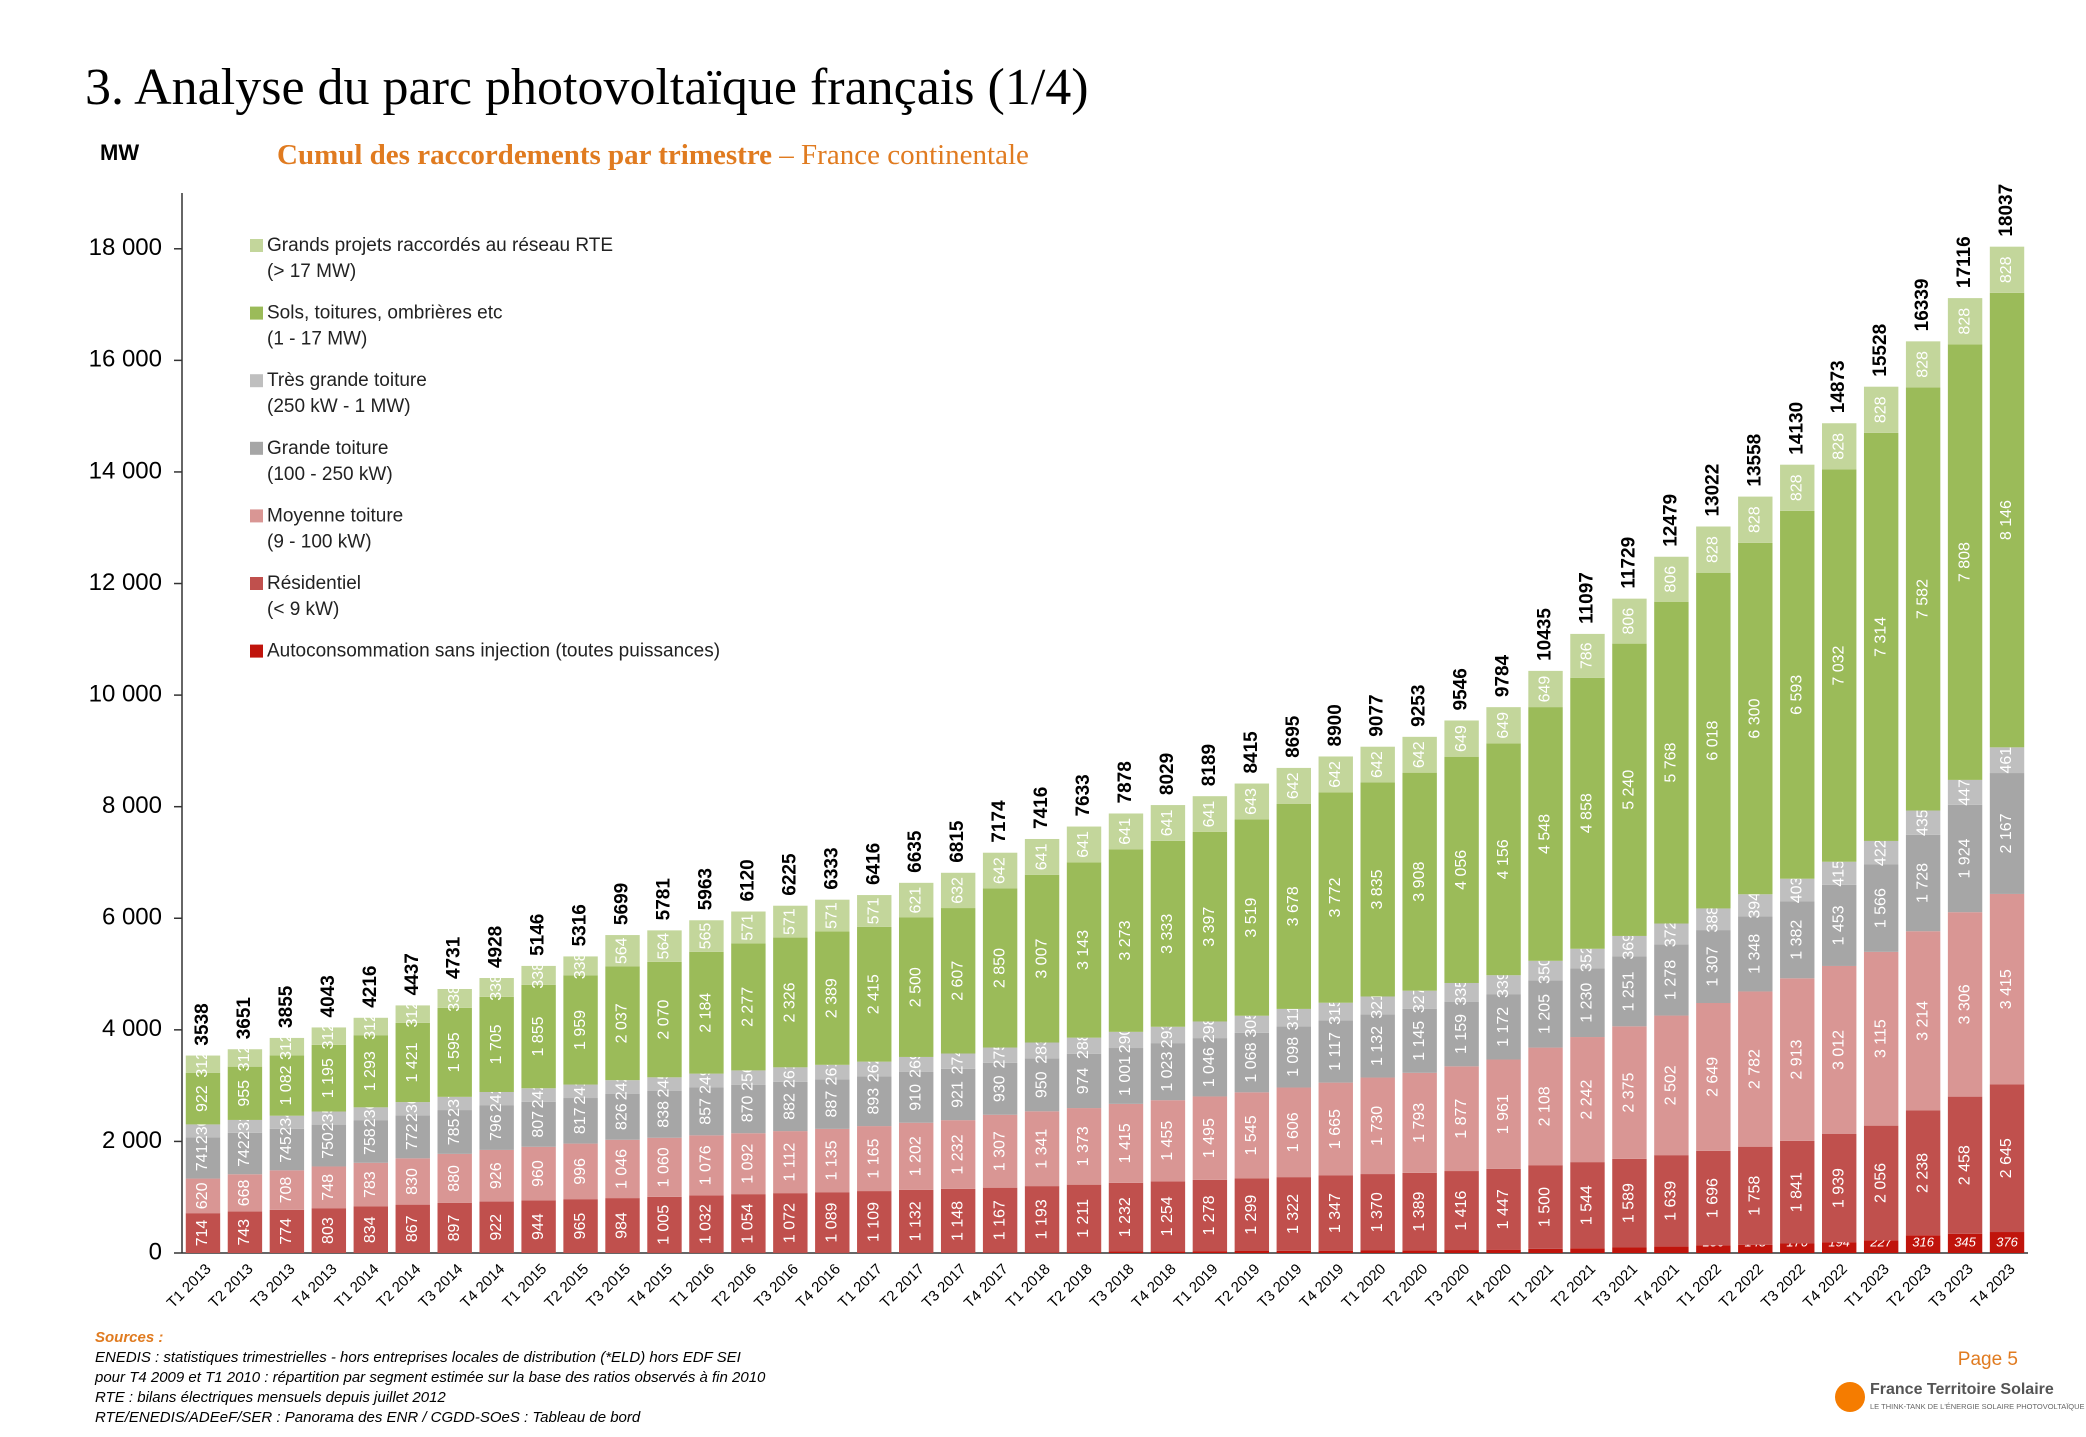 The height and width of the screenshot is (1437, 2086). Describe the element at coordinates (132, 1028) in the screenshot. I see `y-tick-label: 4 000` at that location.